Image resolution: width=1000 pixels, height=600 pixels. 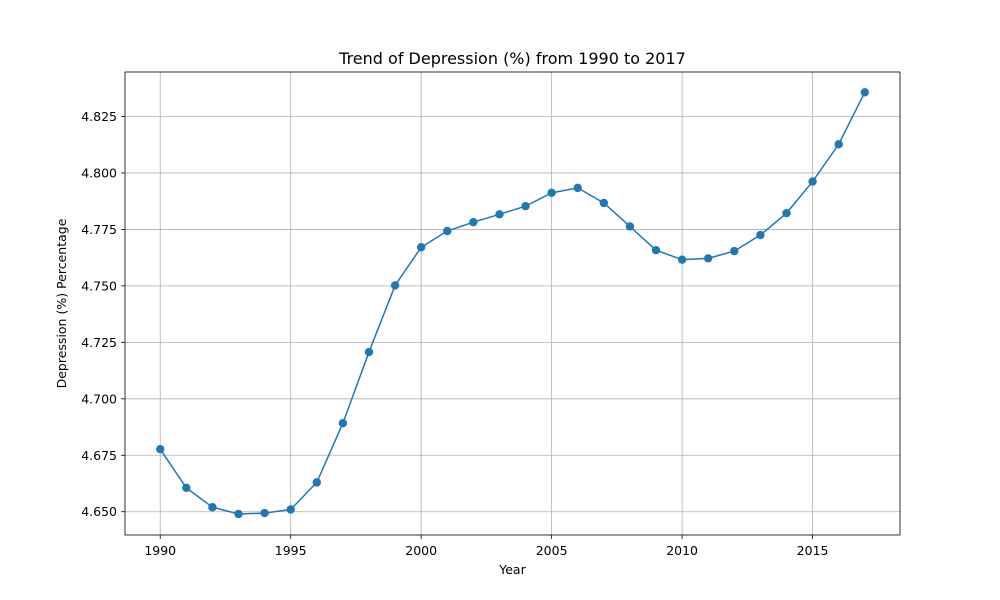 What do you see at coordinates (103, 314) in the screenshot?
I see `y-axis-ticks: 4.650 4.675 4.700 4.725 4.750 4.775 4.800 4.825` at bounding box center [103, 314].